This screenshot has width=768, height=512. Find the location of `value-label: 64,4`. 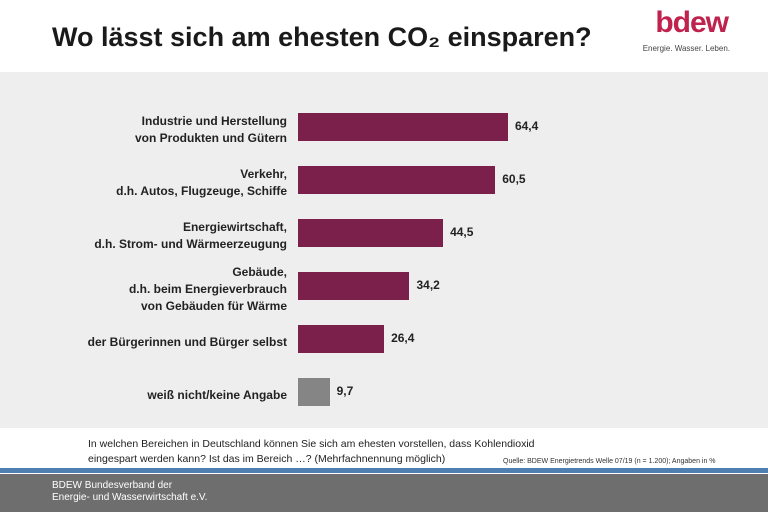

value-label: 64,4 is located at coordinates (526, 126).